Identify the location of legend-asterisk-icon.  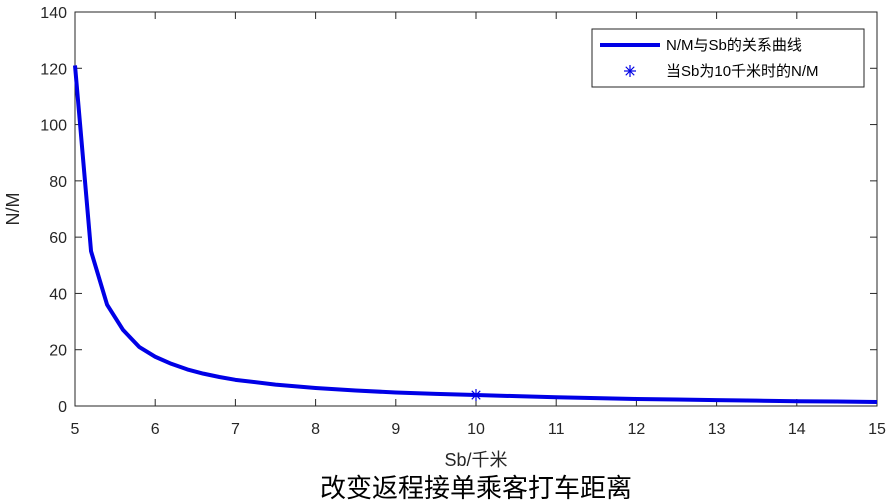
(630, 71).